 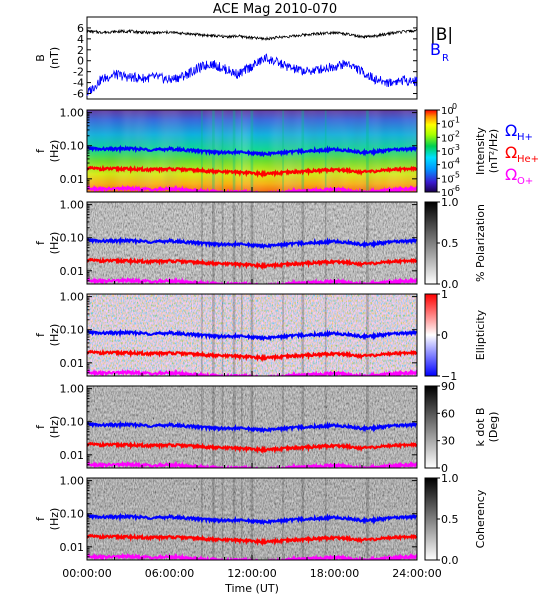 What do you see at coordinates (525, 137) in the screenshot?
I see `gyro-legend-sub: H+` at bounding box center [525, 137].